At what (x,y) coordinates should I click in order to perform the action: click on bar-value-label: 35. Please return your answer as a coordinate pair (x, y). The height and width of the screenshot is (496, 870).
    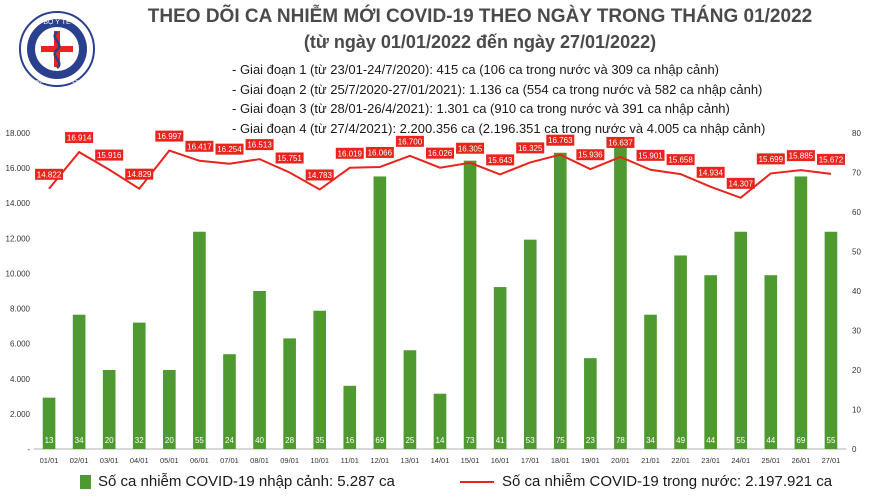
    Looking at the image, I should click on (319, 440).